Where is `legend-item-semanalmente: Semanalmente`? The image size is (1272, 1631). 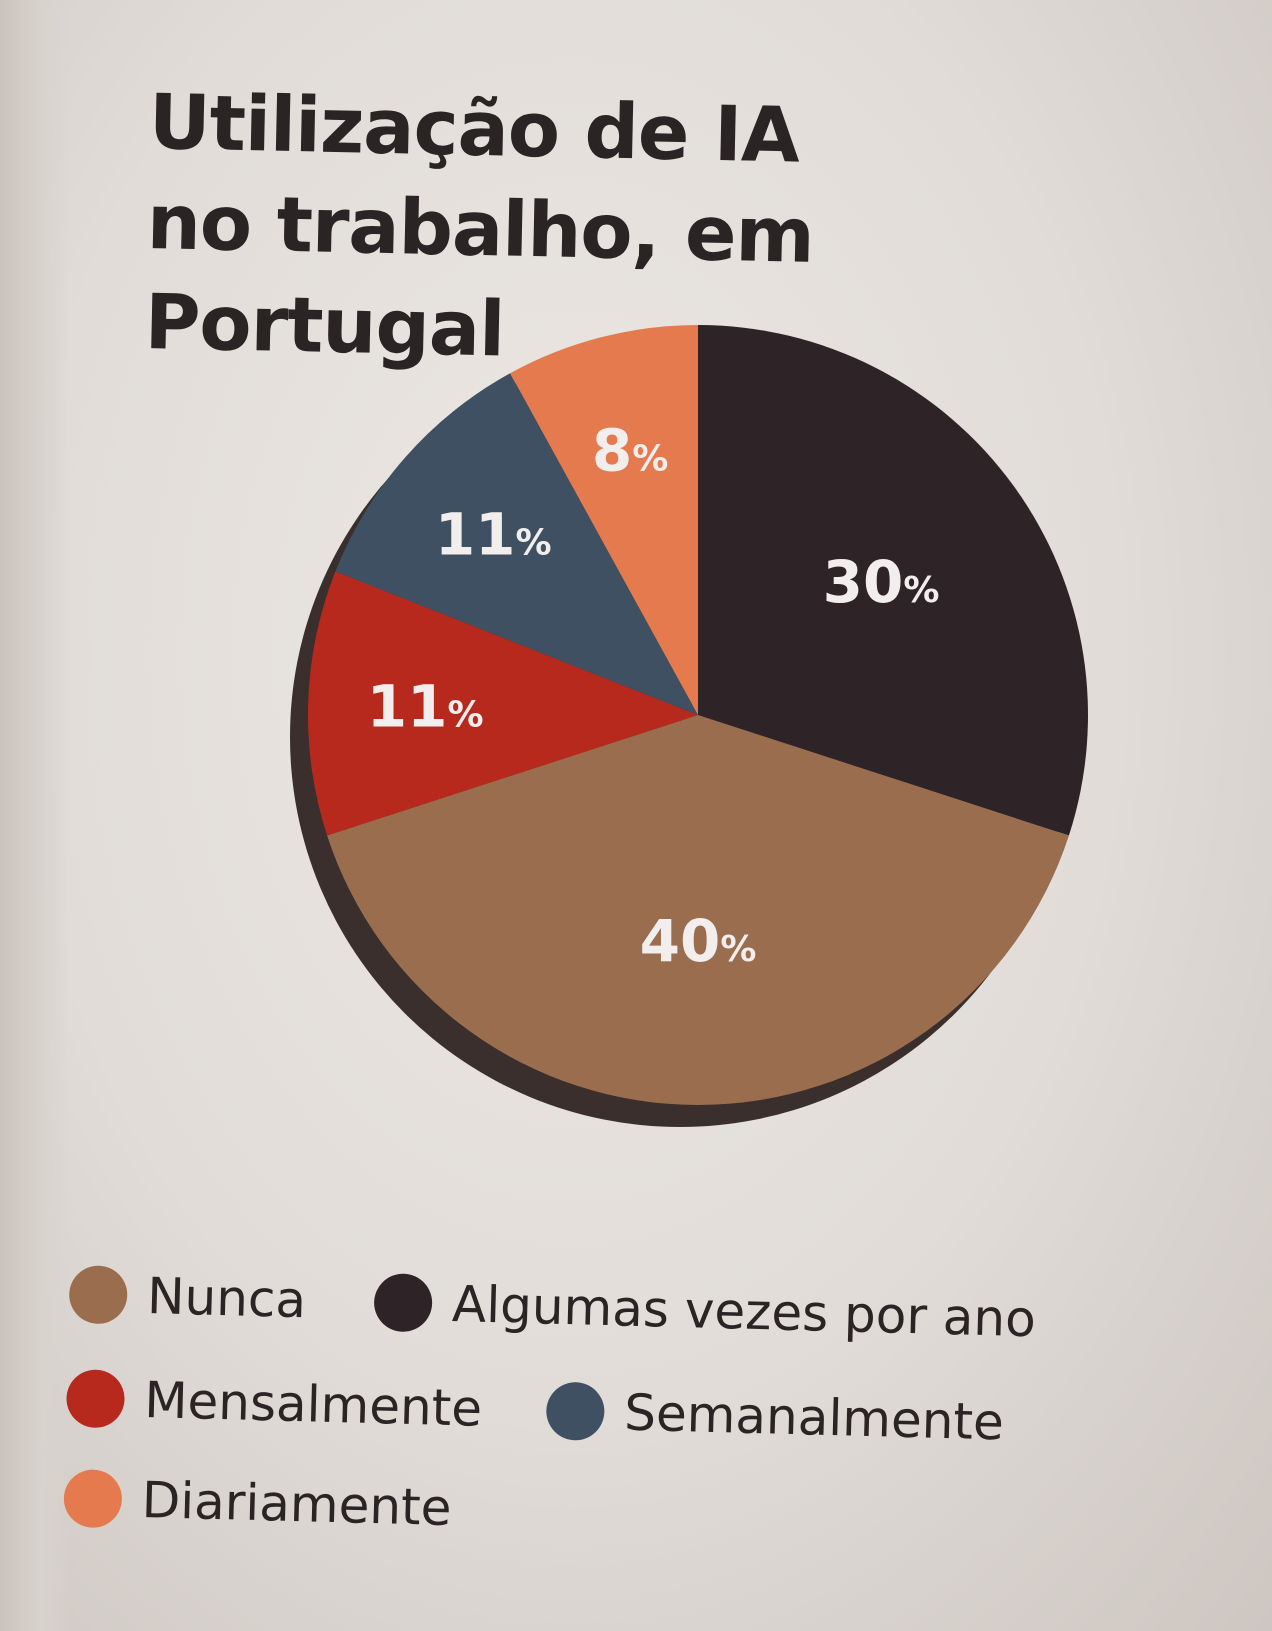
legend-item-semanalmente: Semanalmente is located at coordinates (775, 1416).